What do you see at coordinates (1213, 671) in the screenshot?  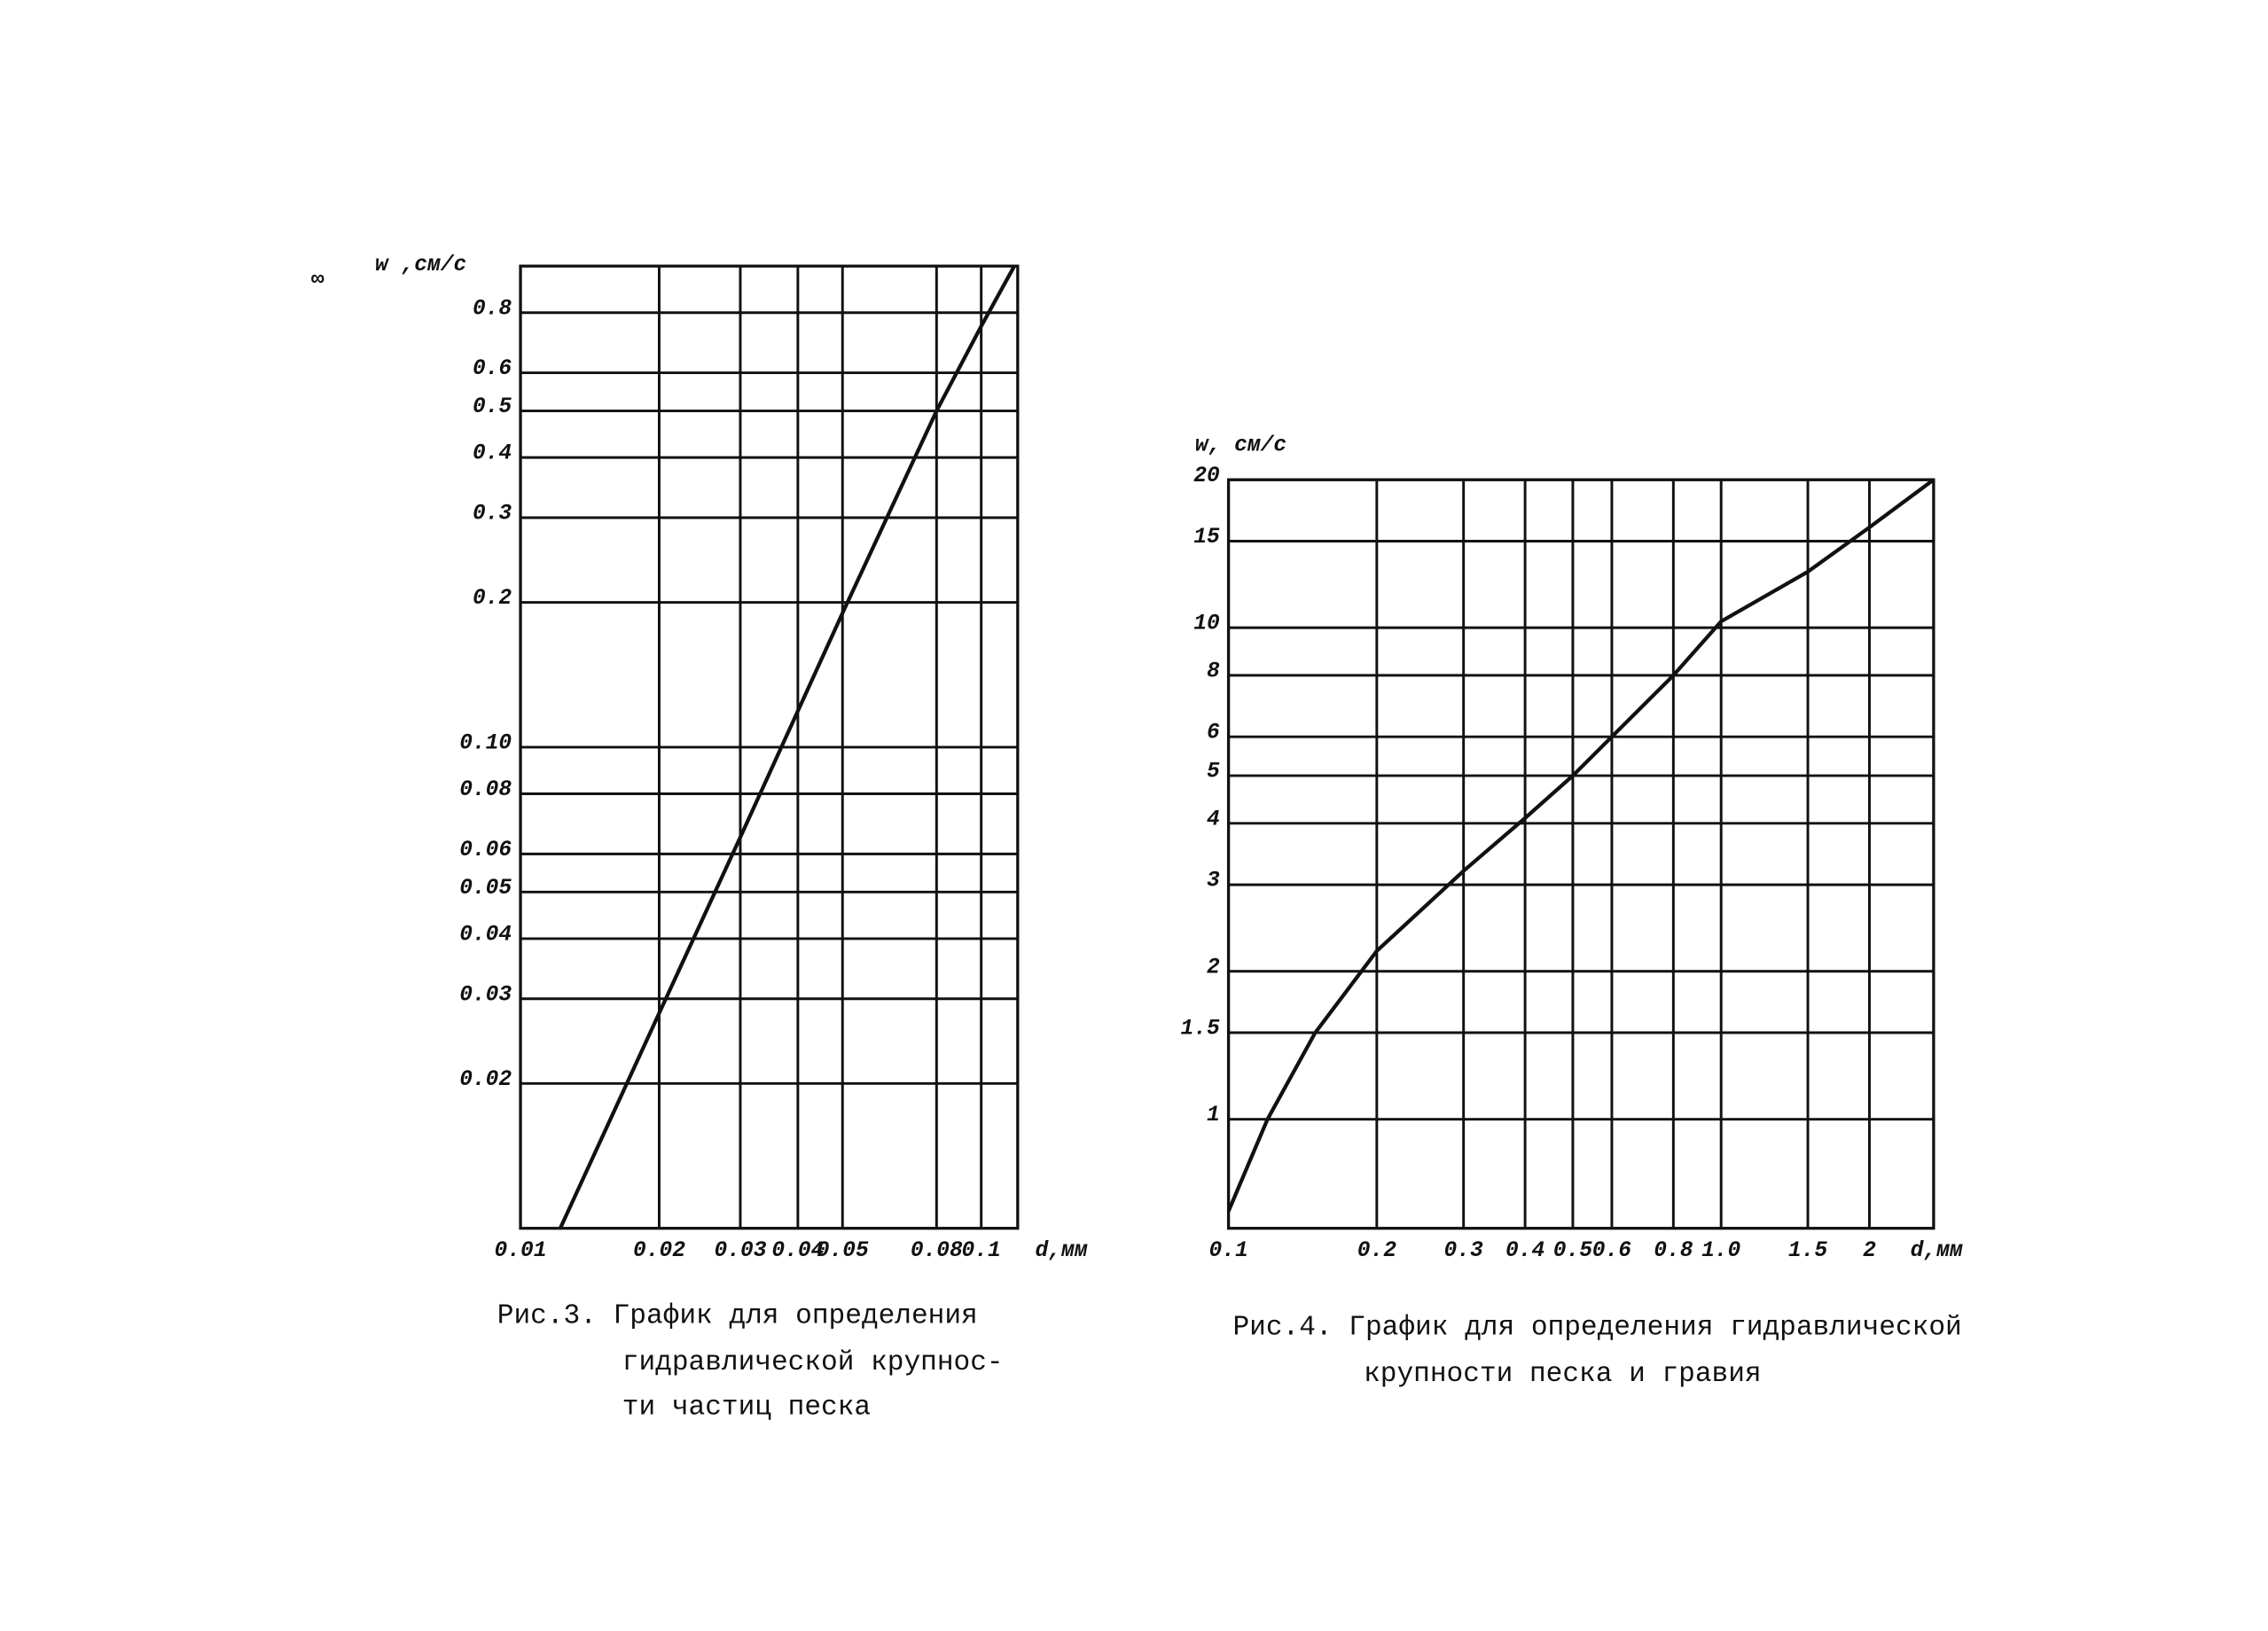 I see `y-tick-label: 8` at bounding box center [1213, 671].